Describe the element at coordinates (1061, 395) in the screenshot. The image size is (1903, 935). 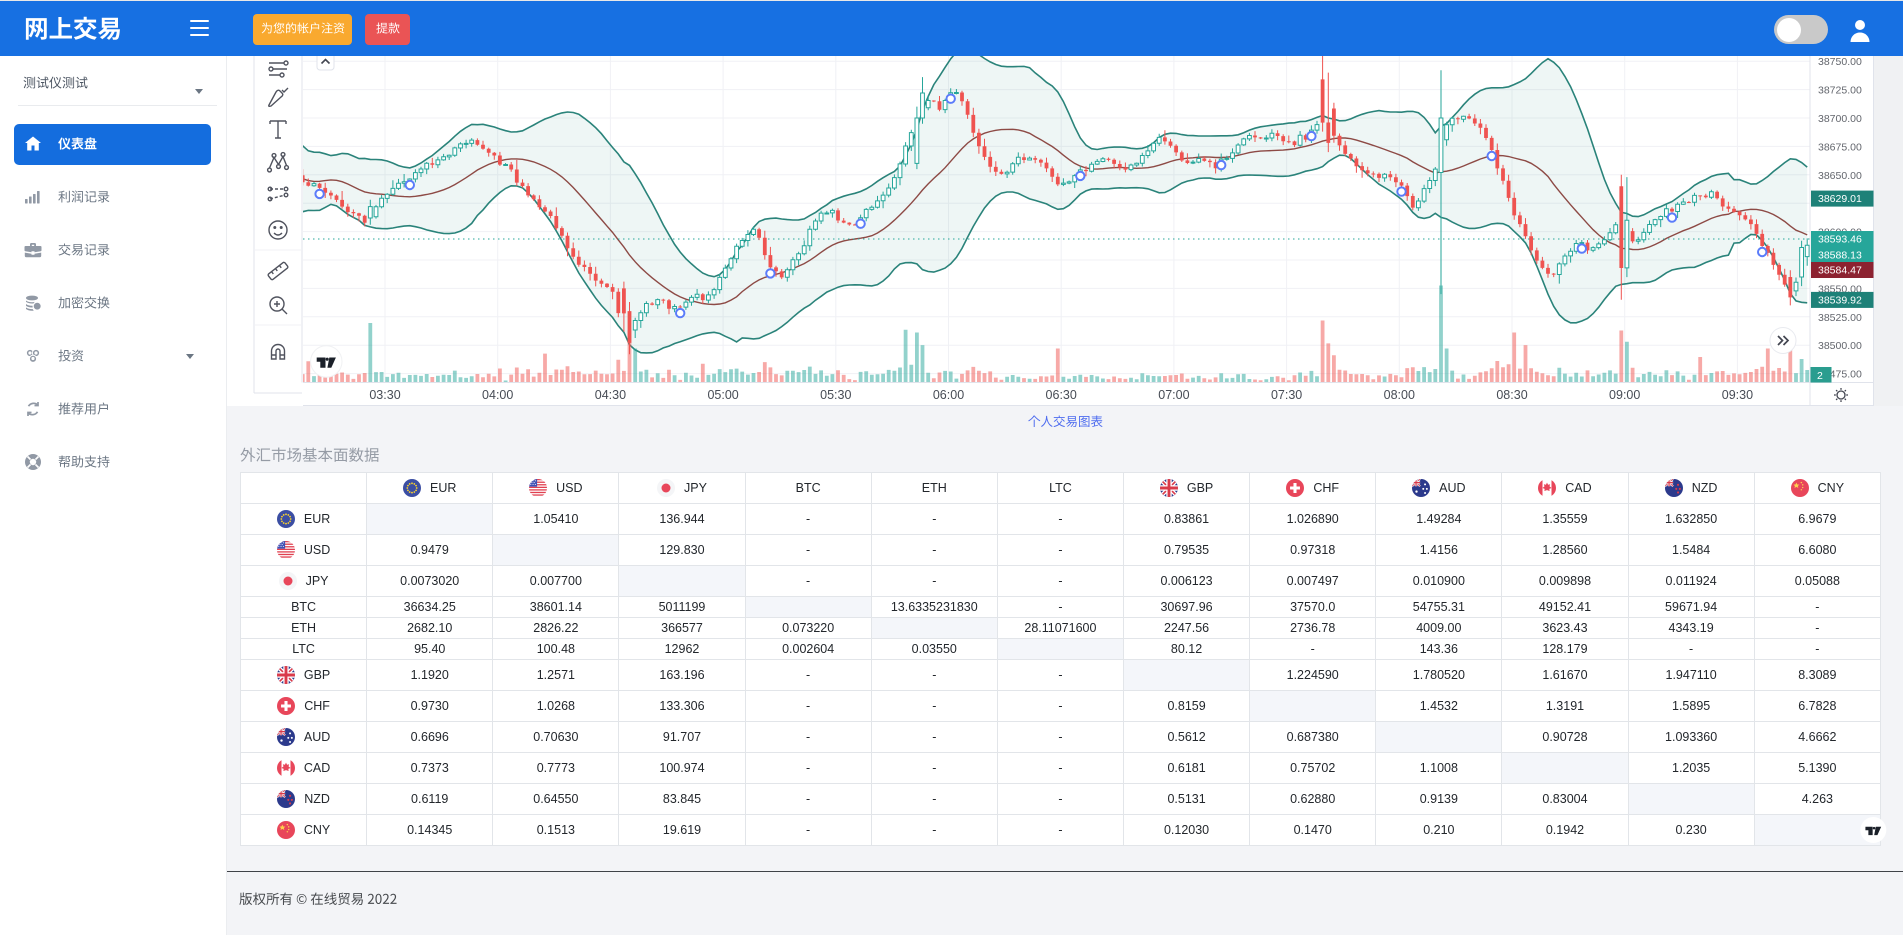
I see `svg-text: 06:30` at that location.